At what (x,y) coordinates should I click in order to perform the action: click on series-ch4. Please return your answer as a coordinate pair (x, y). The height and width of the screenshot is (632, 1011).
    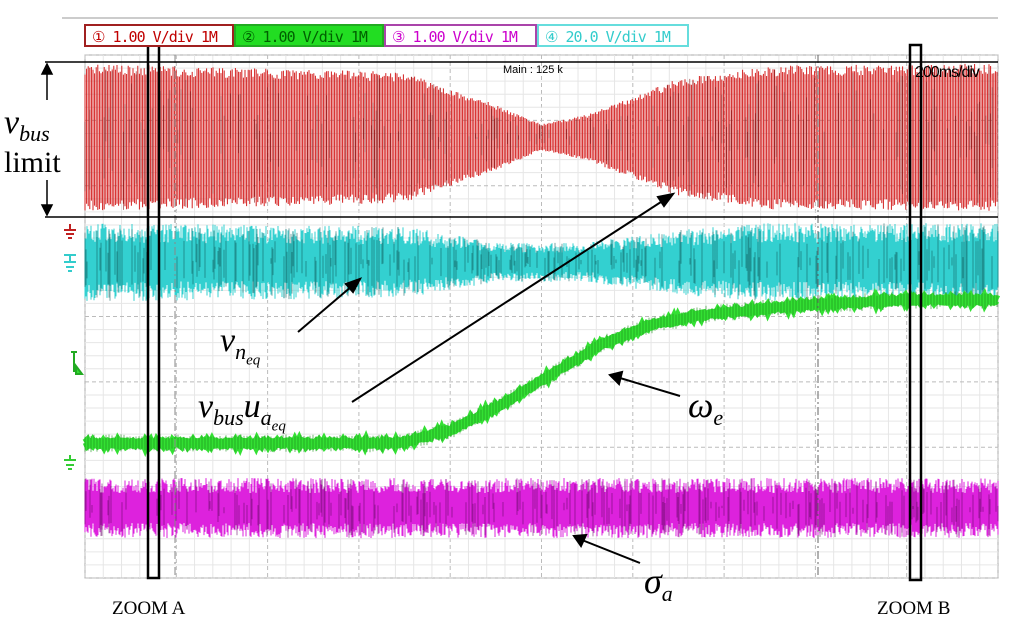
    Looking at the image, I should click on (541, 262).